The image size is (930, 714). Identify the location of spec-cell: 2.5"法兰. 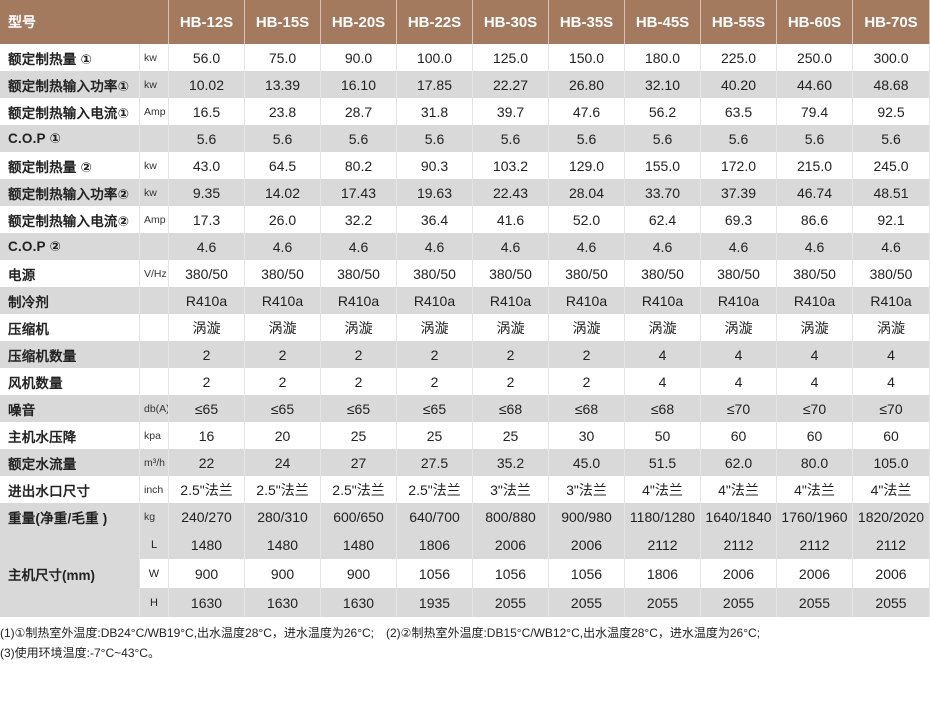
(283, 489).